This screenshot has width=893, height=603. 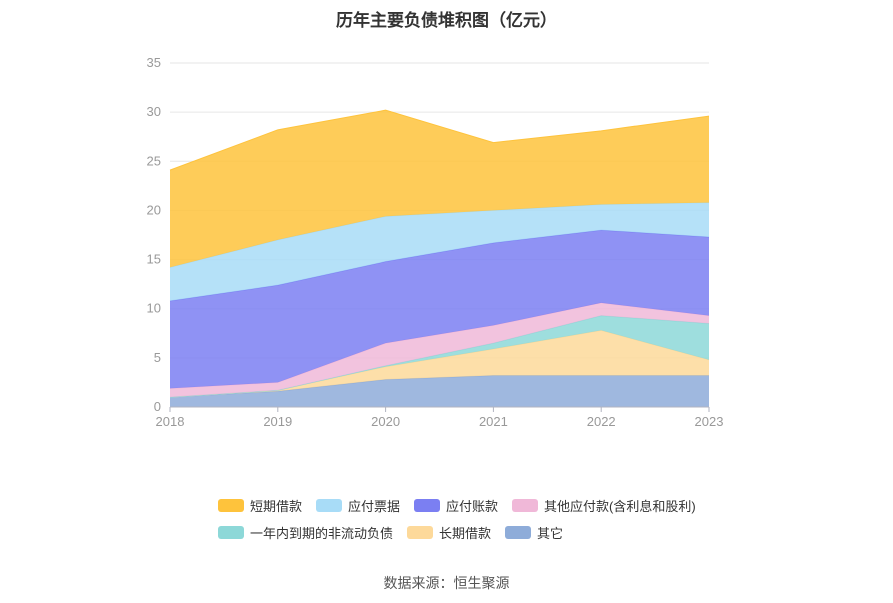 I want to click on chart-title: 历年主要负债堆积图（亿元）, so click(x=446, y=20).